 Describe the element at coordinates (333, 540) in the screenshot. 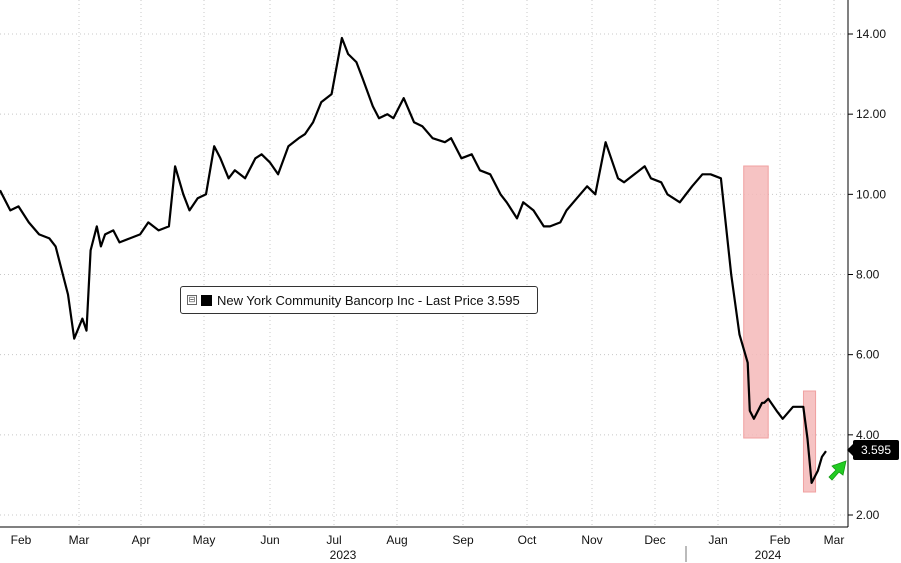

I see `x-tick-label: Jul` at that location.